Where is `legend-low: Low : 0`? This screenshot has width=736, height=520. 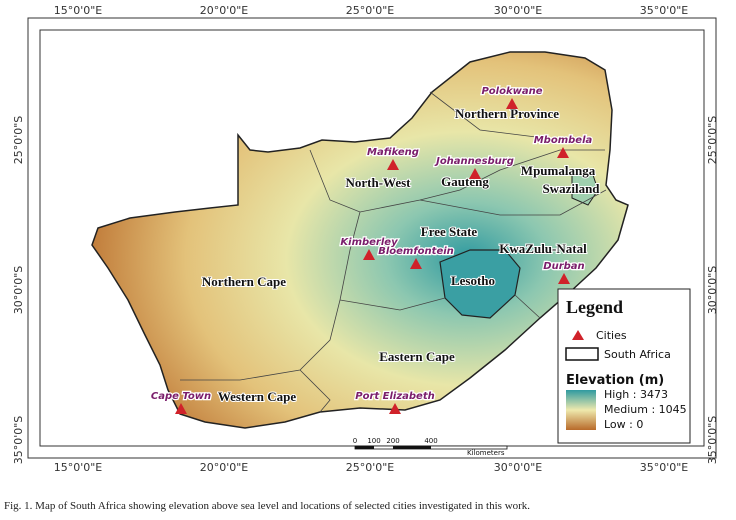 legend-low: Low : 0 is located at coordinates (623, 424).